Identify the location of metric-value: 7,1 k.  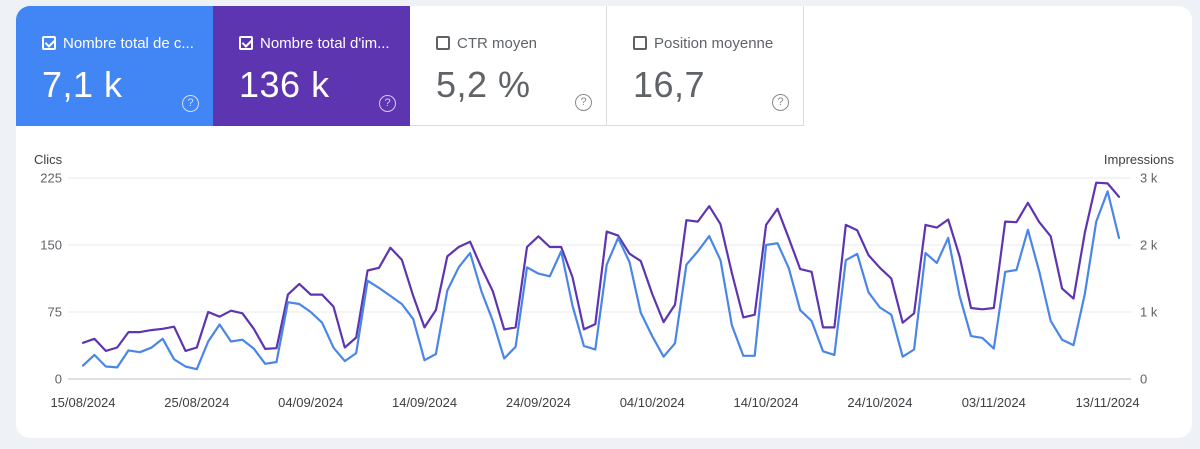
(82, 84).